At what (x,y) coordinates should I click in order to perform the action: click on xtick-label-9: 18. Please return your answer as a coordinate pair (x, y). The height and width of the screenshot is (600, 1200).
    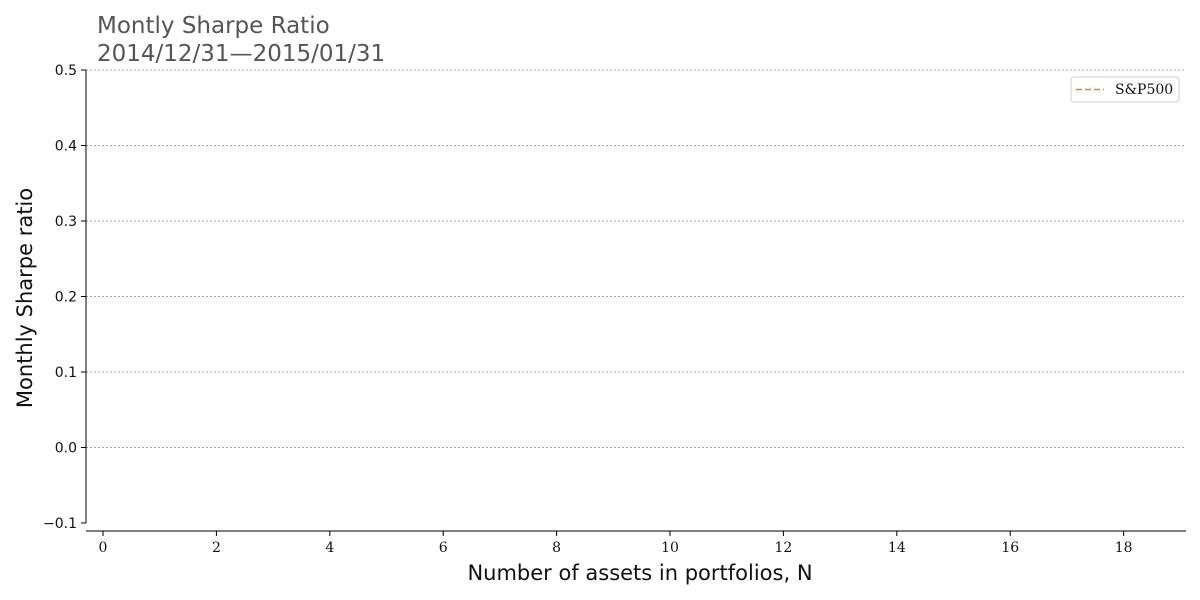
    Looking at the image, I should click on (1124, 548).